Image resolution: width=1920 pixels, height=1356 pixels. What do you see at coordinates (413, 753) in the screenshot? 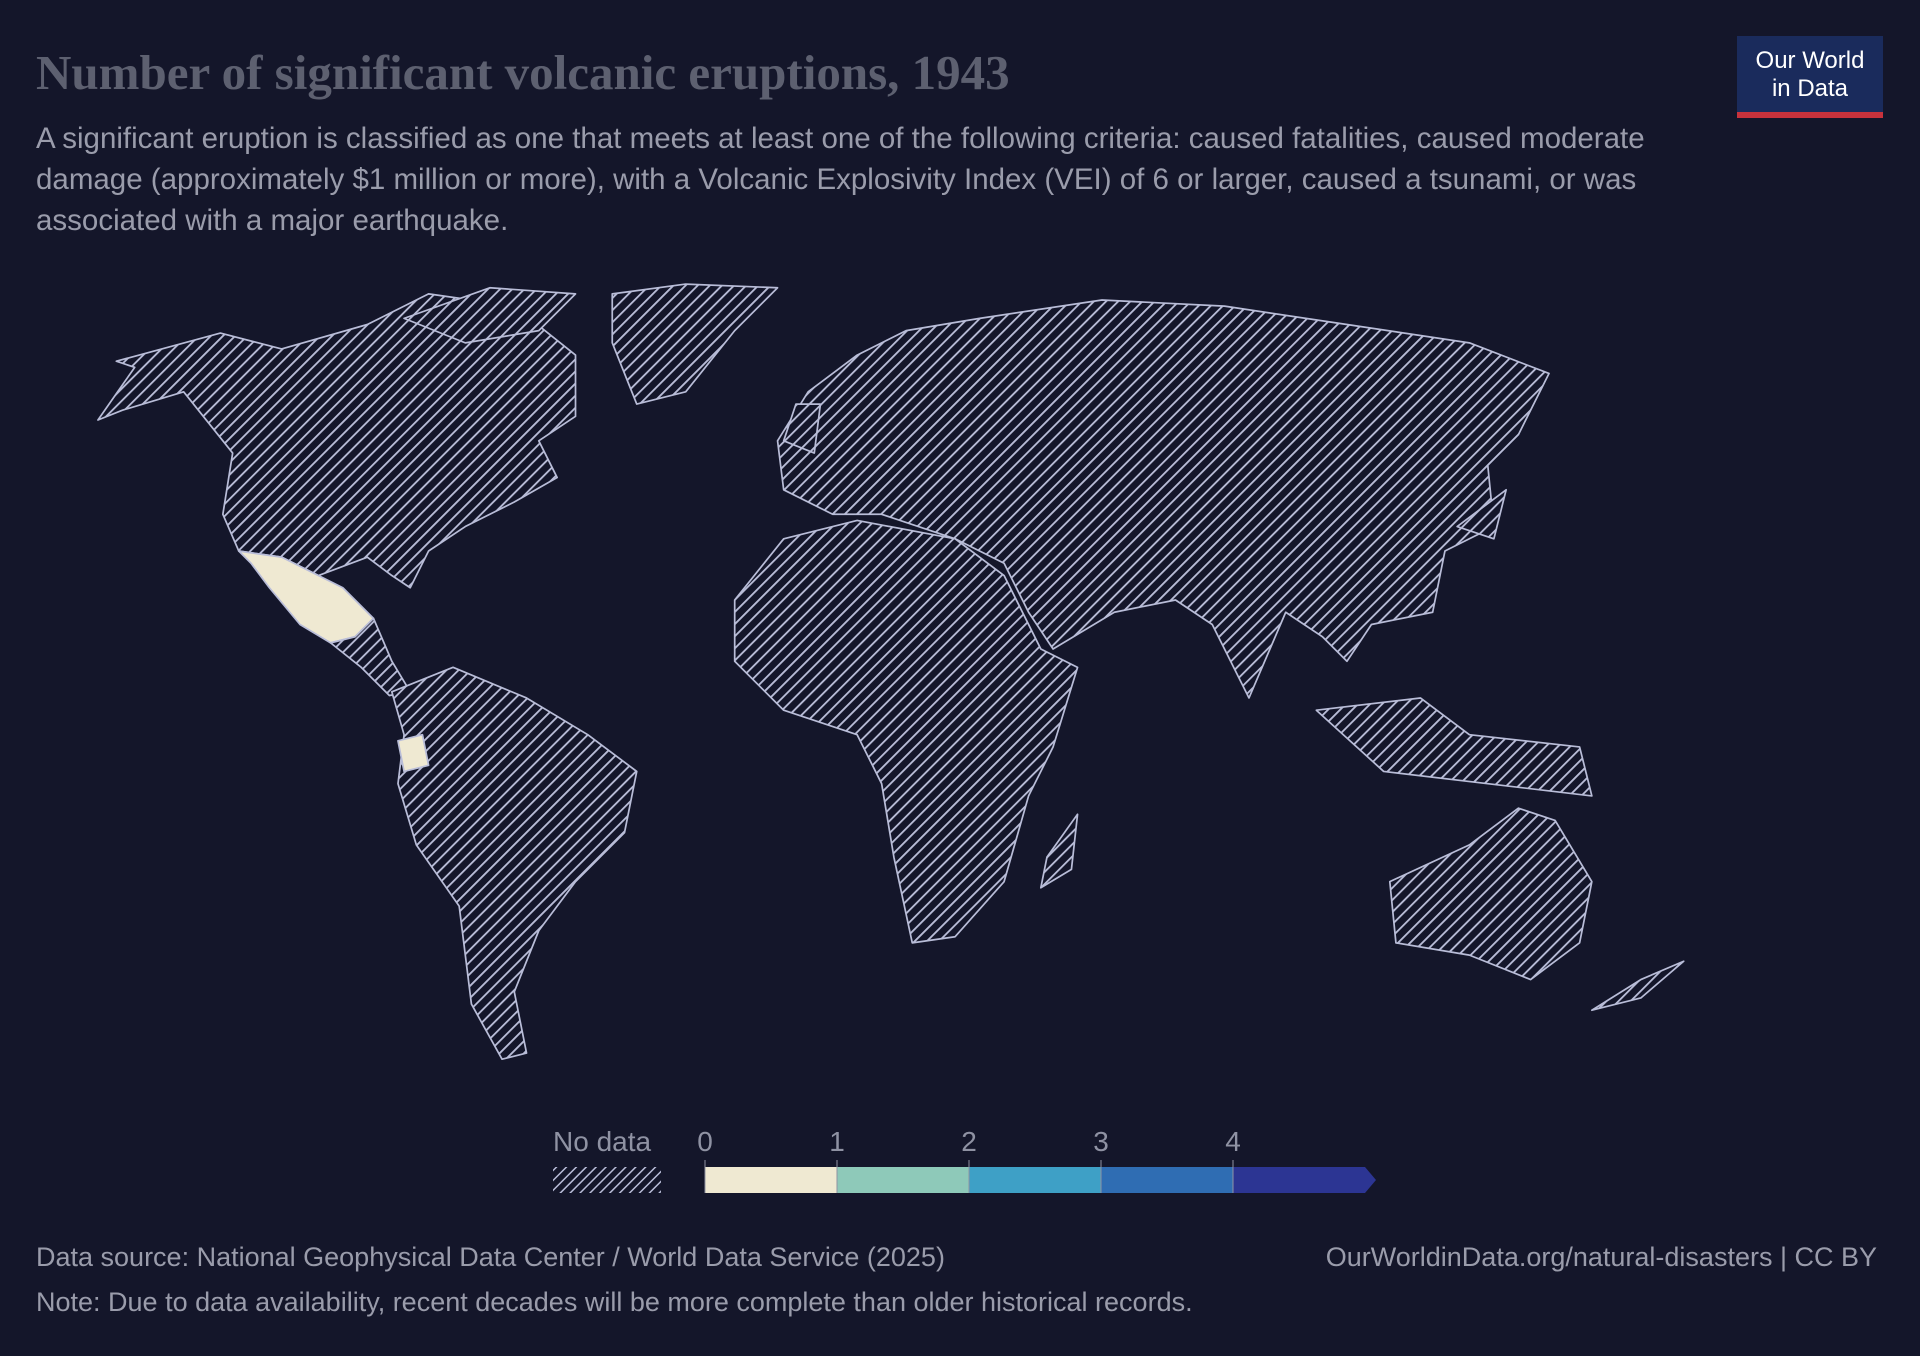
I see `land-shape-data` at bounding box center [413, 753].